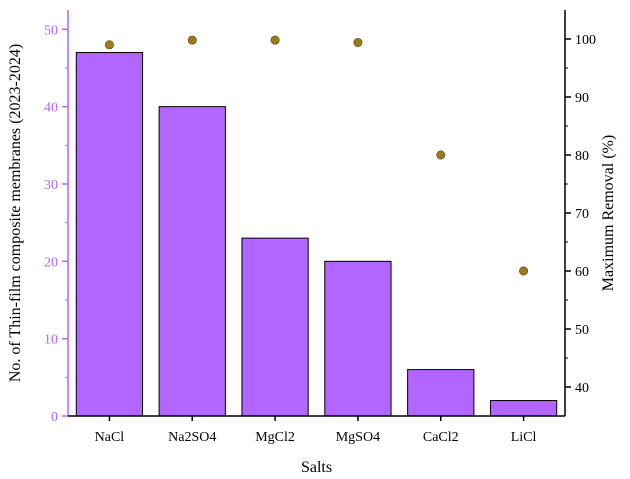 This screenshot has width=630, height=479. I want to click on bar-na2so4, so click(192, 261).